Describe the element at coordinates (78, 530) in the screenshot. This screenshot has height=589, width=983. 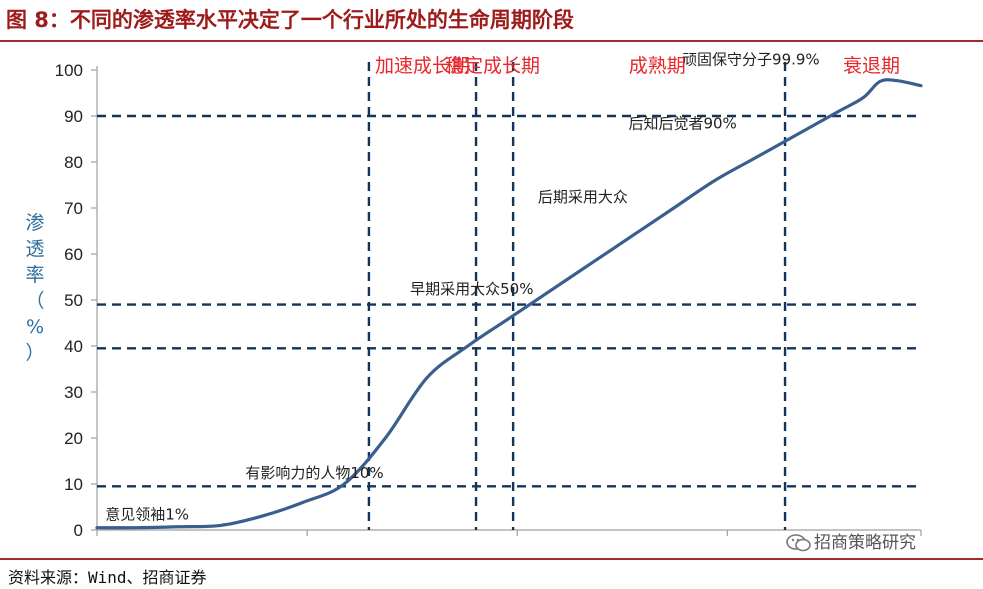
I see `y-tick-label: 0` at that location.